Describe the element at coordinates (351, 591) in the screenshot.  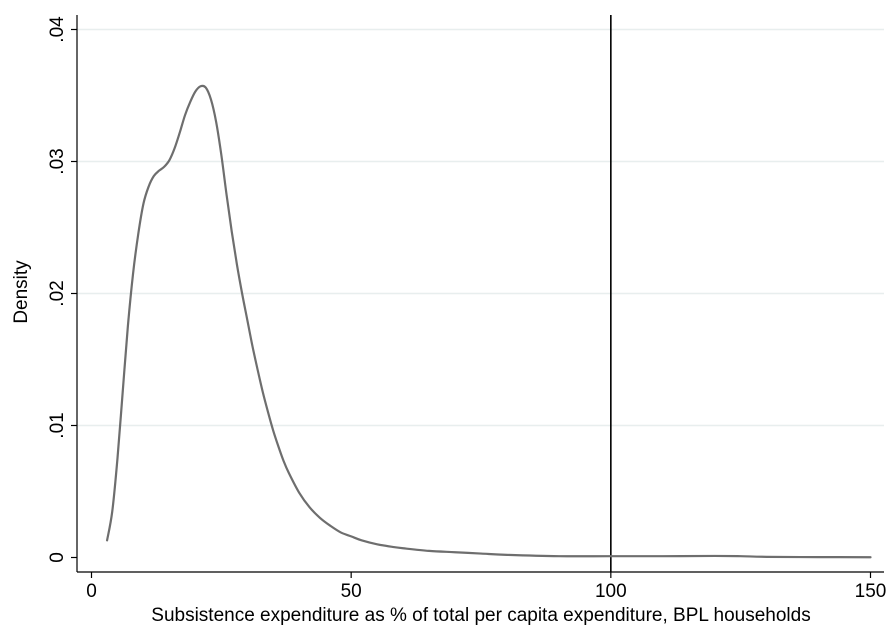
I see `x-tick-label: 50` at that location.